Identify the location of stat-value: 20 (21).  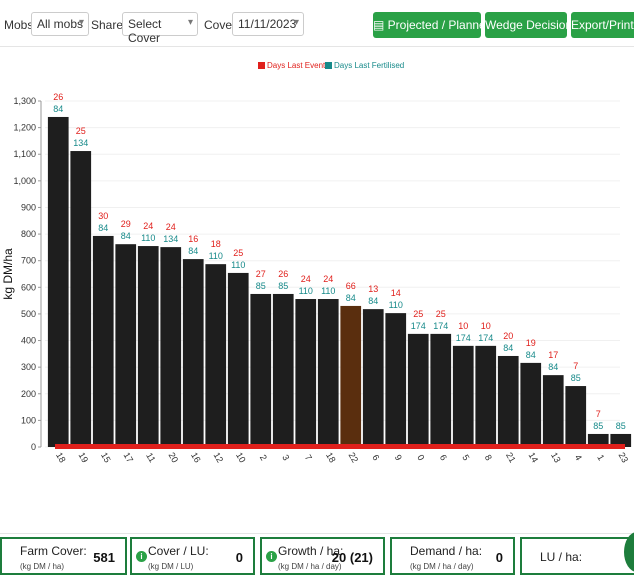
(352, 557).